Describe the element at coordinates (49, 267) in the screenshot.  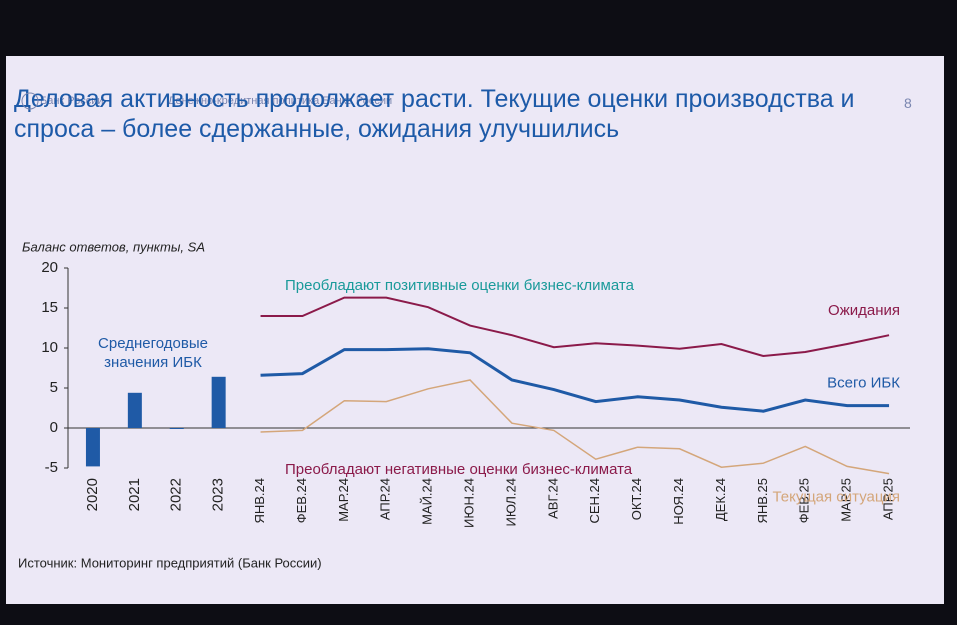
I see `y-tick-label: 20` at that location.